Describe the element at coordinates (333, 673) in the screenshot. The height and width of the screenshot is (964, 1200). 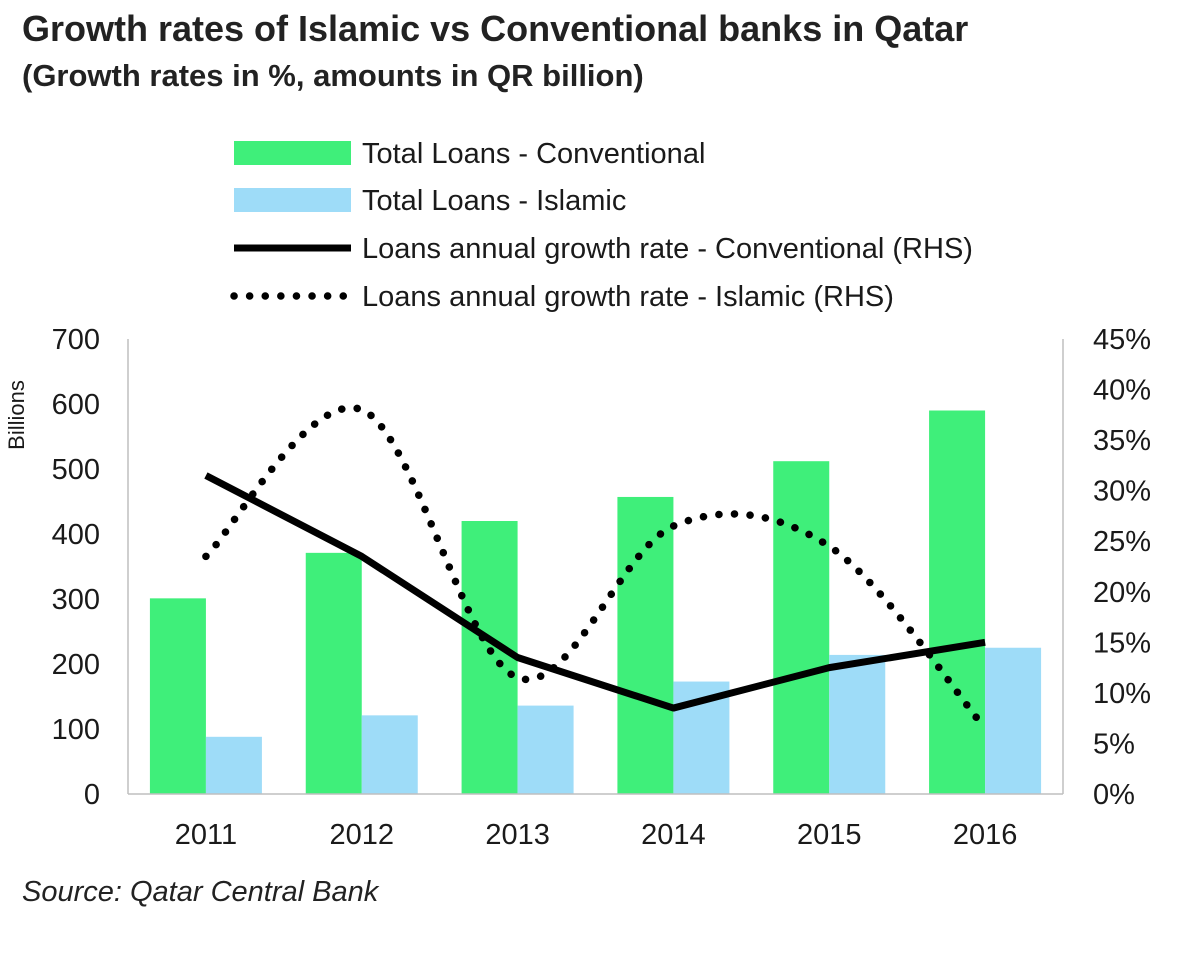
I see `bar-conventional-2012` at that location.